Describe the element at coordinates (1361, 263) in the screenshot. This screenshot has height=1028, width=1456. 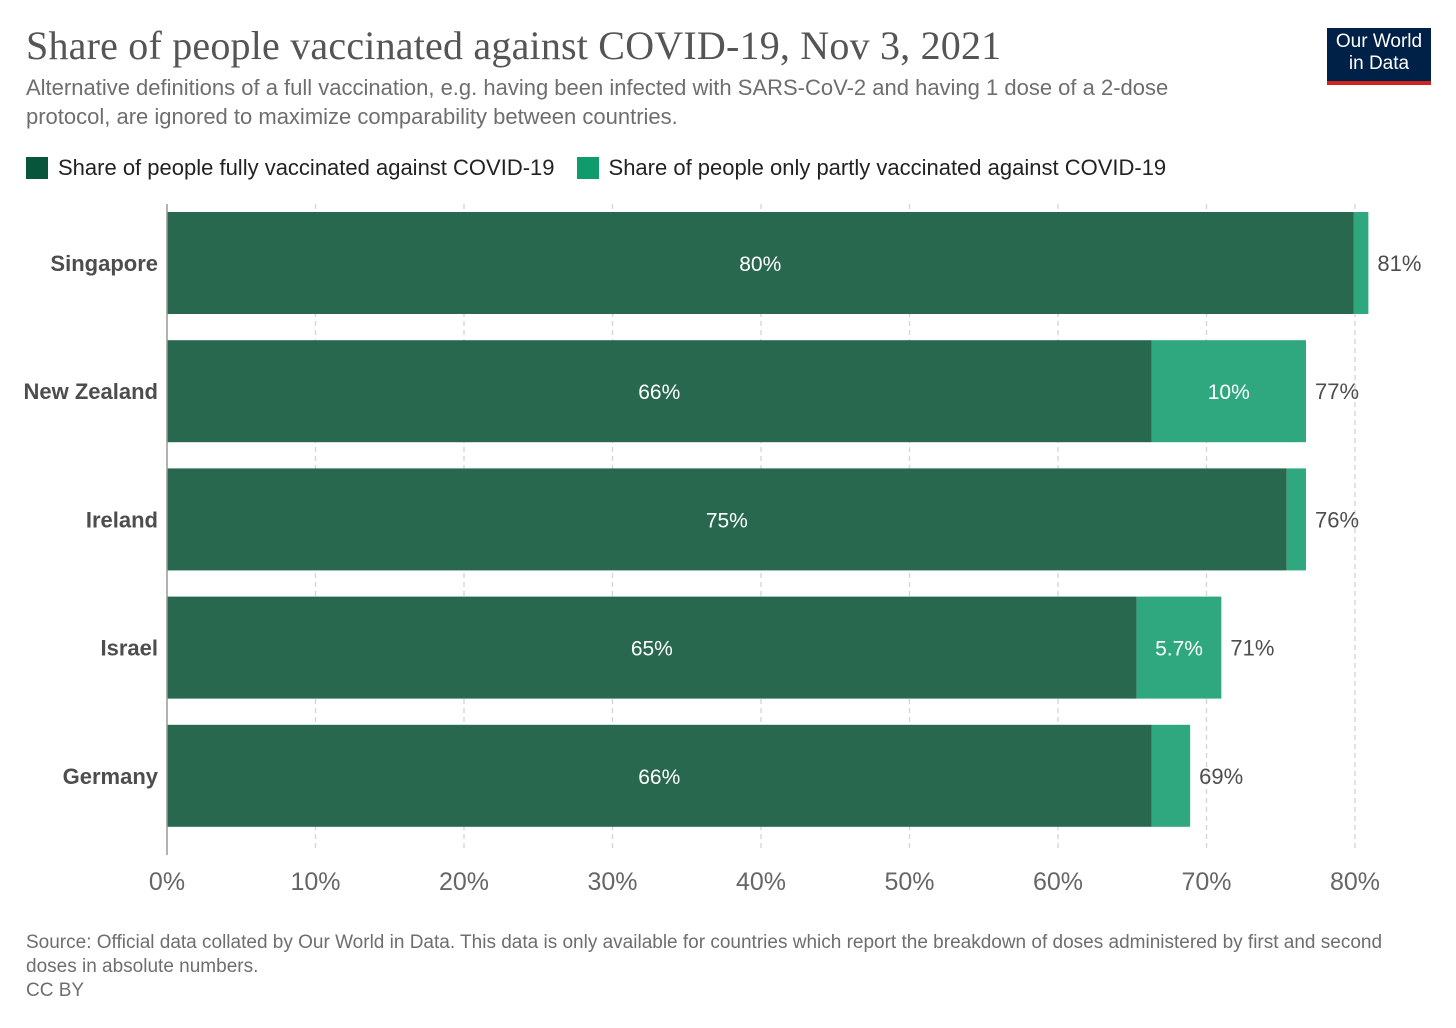
I see `bar-partial-singapore` at that location.